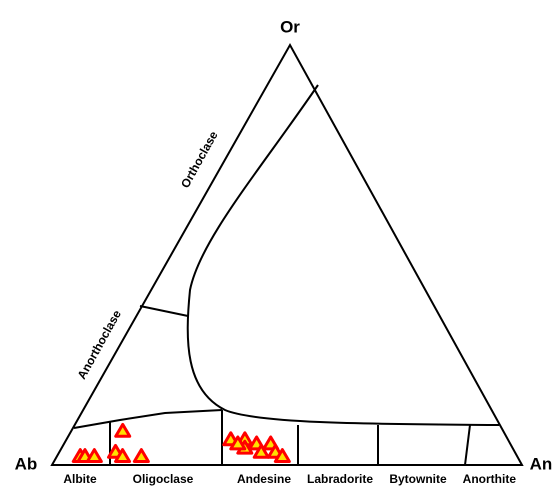  What do you see at coordinates (490, 479) in the screenshot?
I see `field-label: Anorthite` at bounding box center [490, 479].